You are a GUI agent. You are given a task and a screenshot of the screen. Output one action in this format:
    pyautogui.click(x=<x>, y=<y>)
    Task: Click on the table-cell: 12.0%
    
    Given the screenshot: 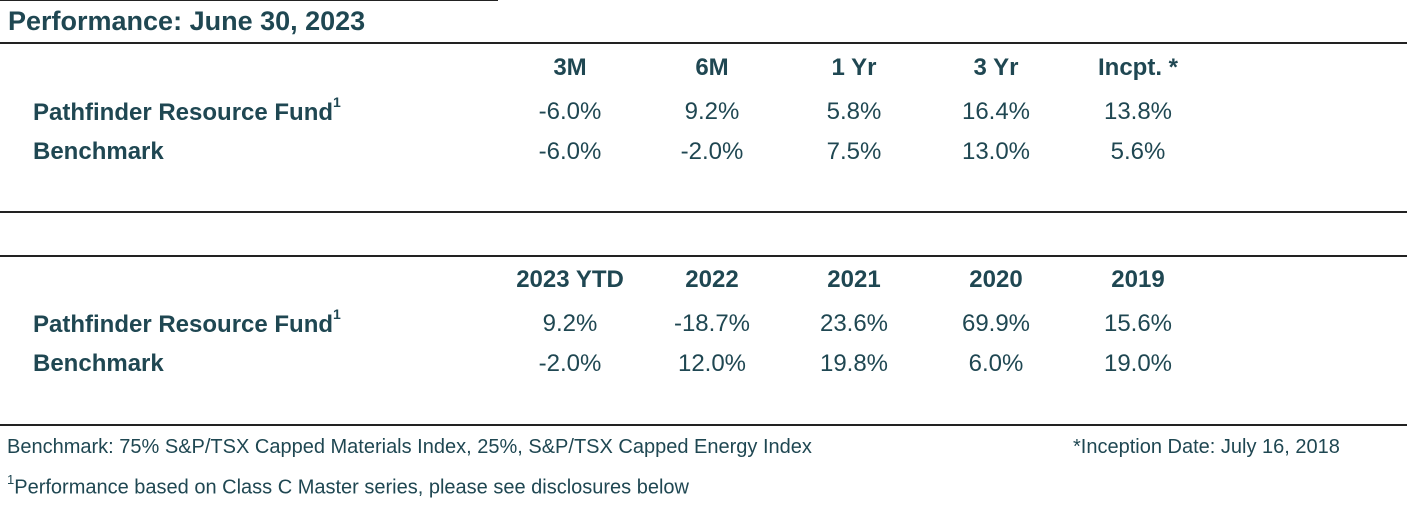 What is the action you would take?
    pyautogui.click(x=712, y=363)
    